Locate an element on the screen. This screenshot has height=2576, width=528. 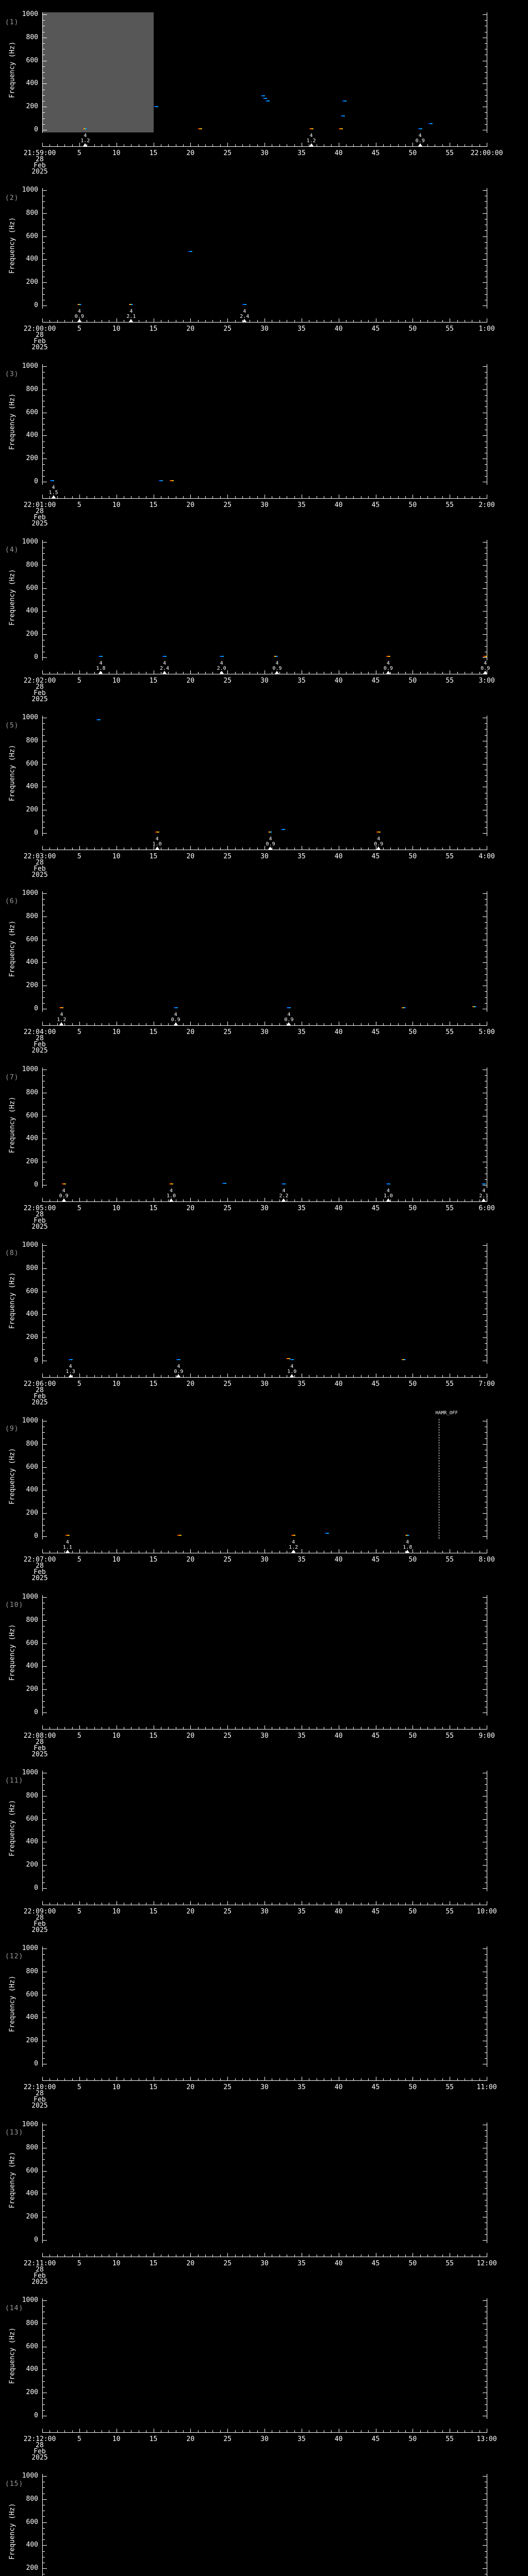
y-tick-label: 800 is located at coordinates (32, 1620).